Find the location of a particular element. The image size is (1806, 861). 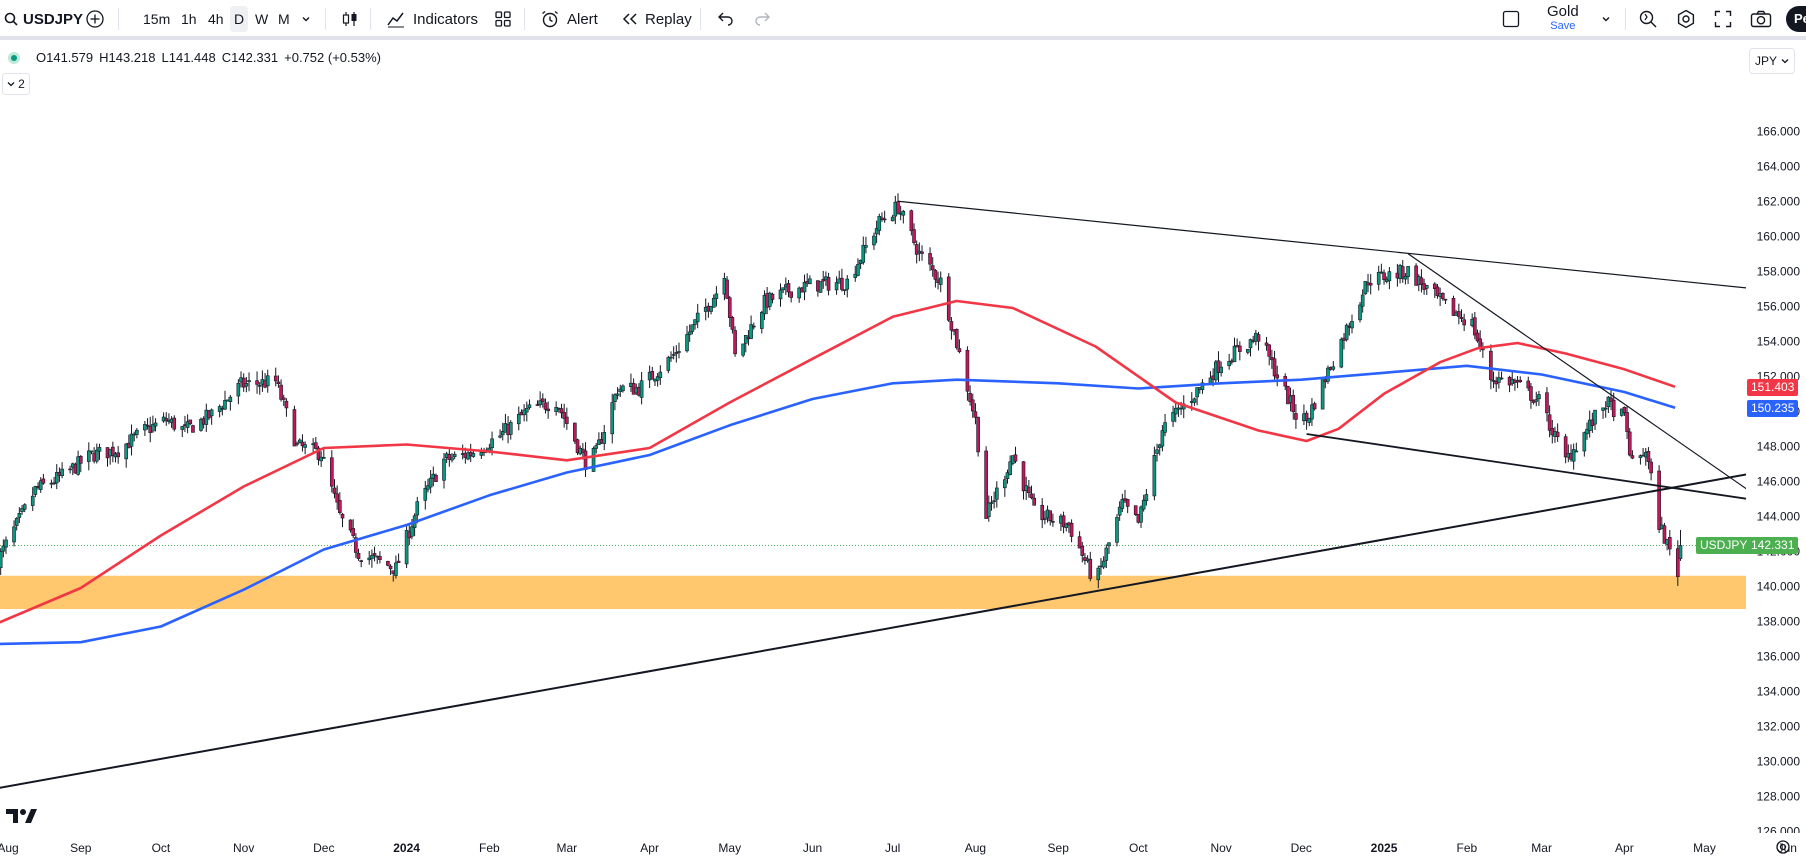

currency-selector: JPY is located at coordinates (1772, 61).